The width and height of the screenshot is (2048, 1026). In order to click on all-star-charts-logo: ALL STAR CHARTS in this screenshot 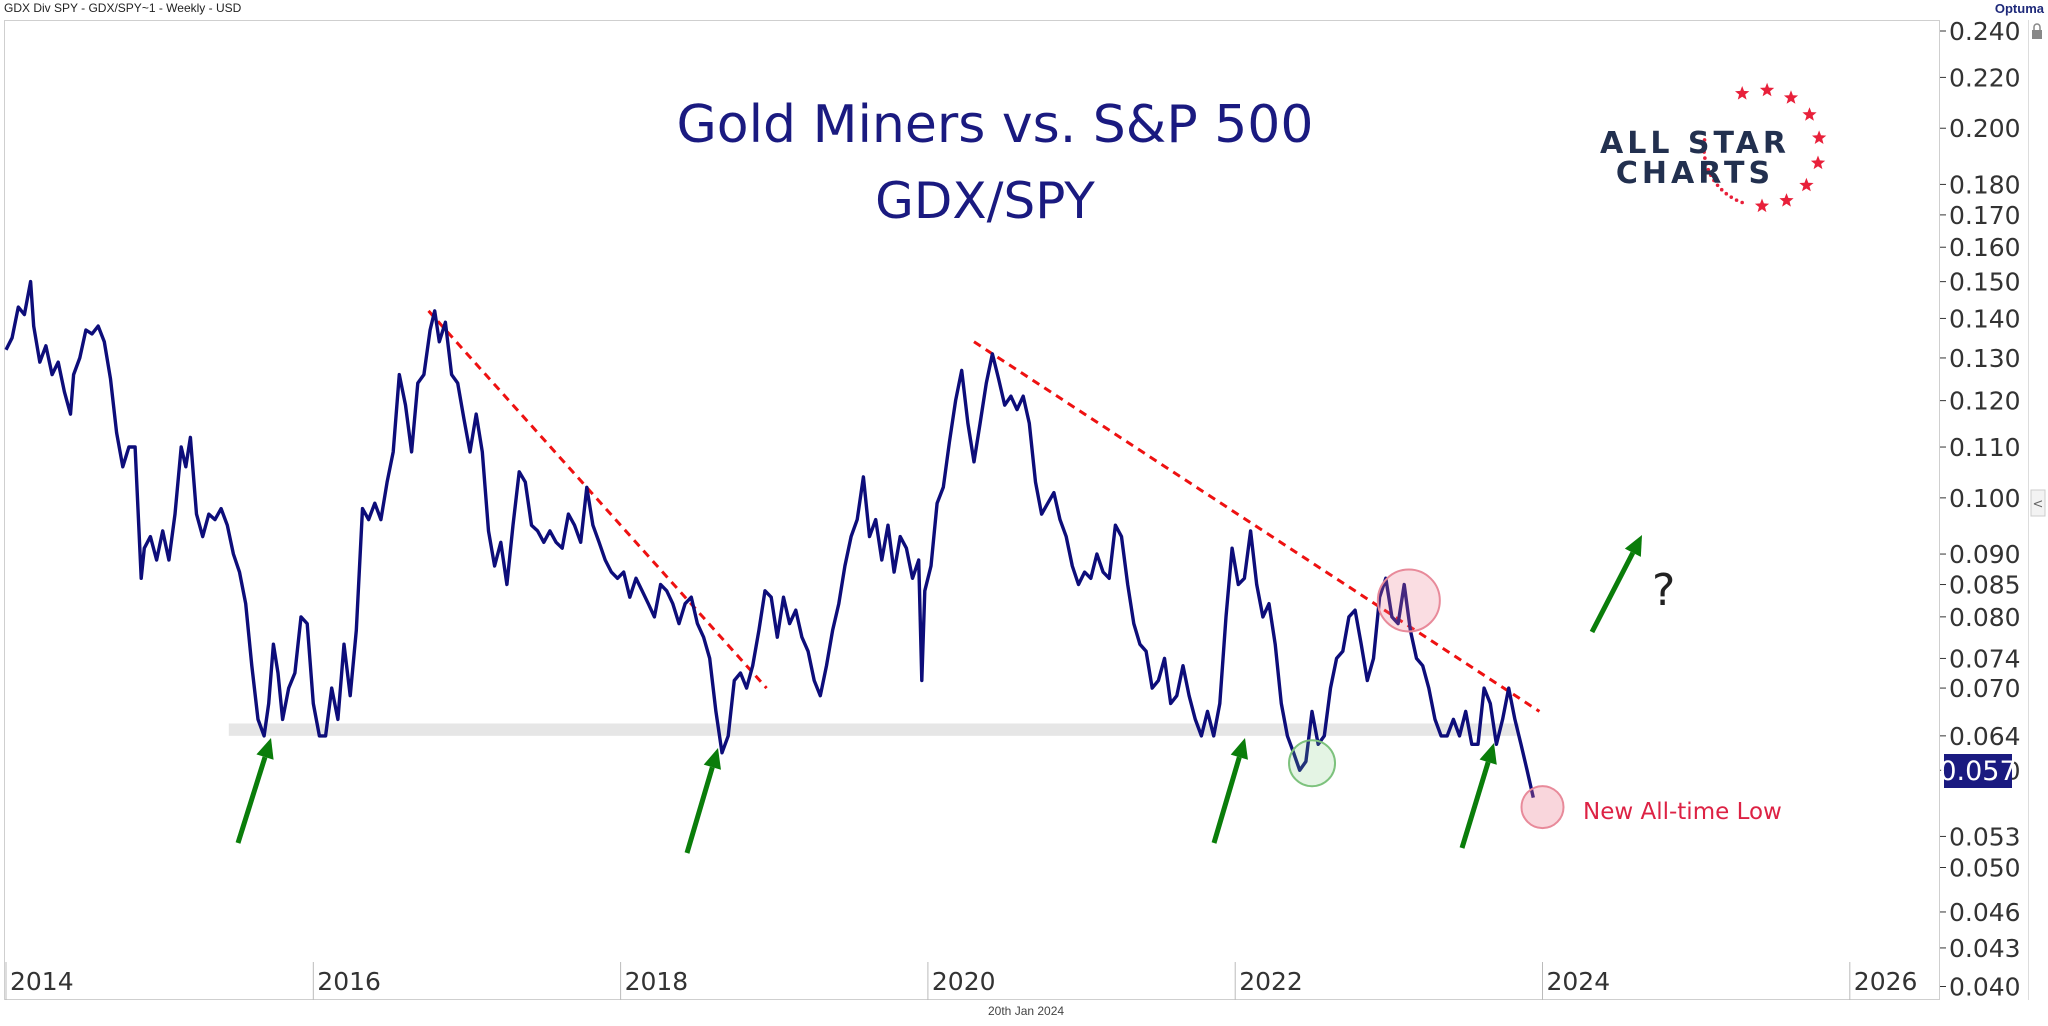, I will do `click(1713, 147)`.